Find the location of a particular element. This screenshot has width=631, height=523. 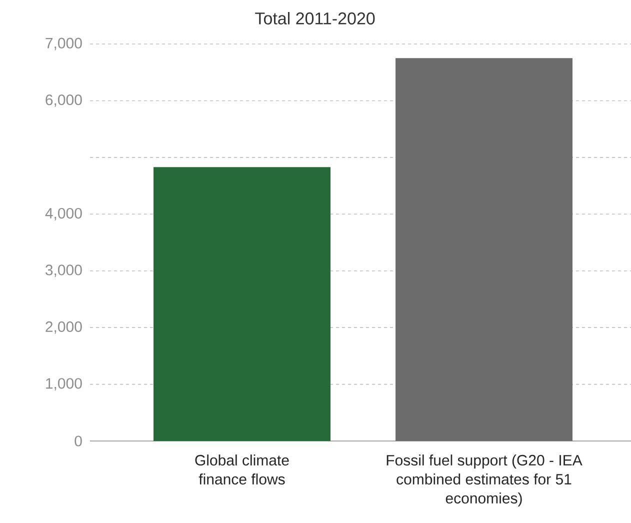

y-tick-label: 3,000 is located at coordinates (64, 271).